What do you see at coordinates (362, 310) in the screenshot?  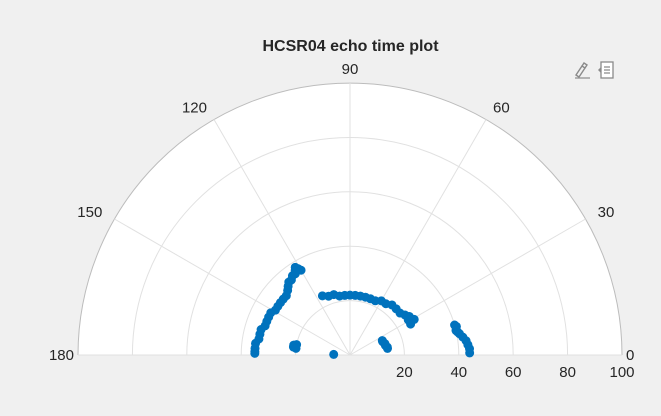 I see `data-points` at bounding box center [362, 310].